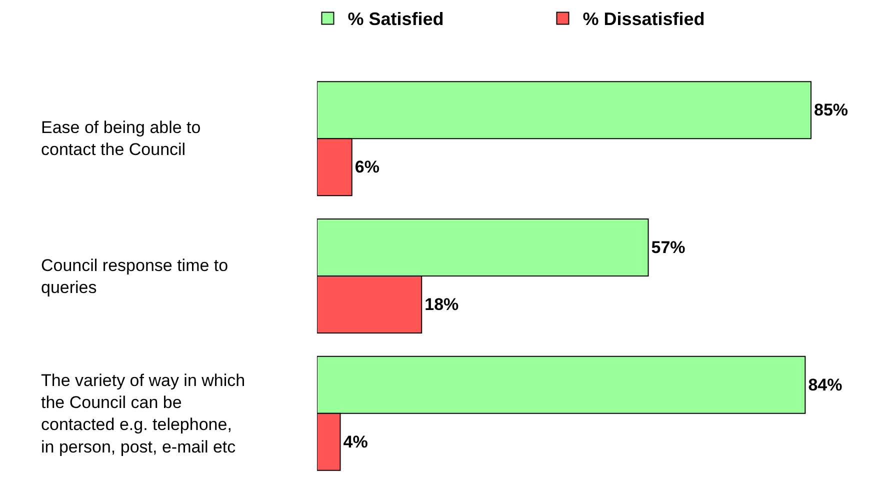 The height and width of the screenshot is (486, 892). Describe the element at coordinates (668, 248) in the screenshot. I see `data-label: 57%` at that location.